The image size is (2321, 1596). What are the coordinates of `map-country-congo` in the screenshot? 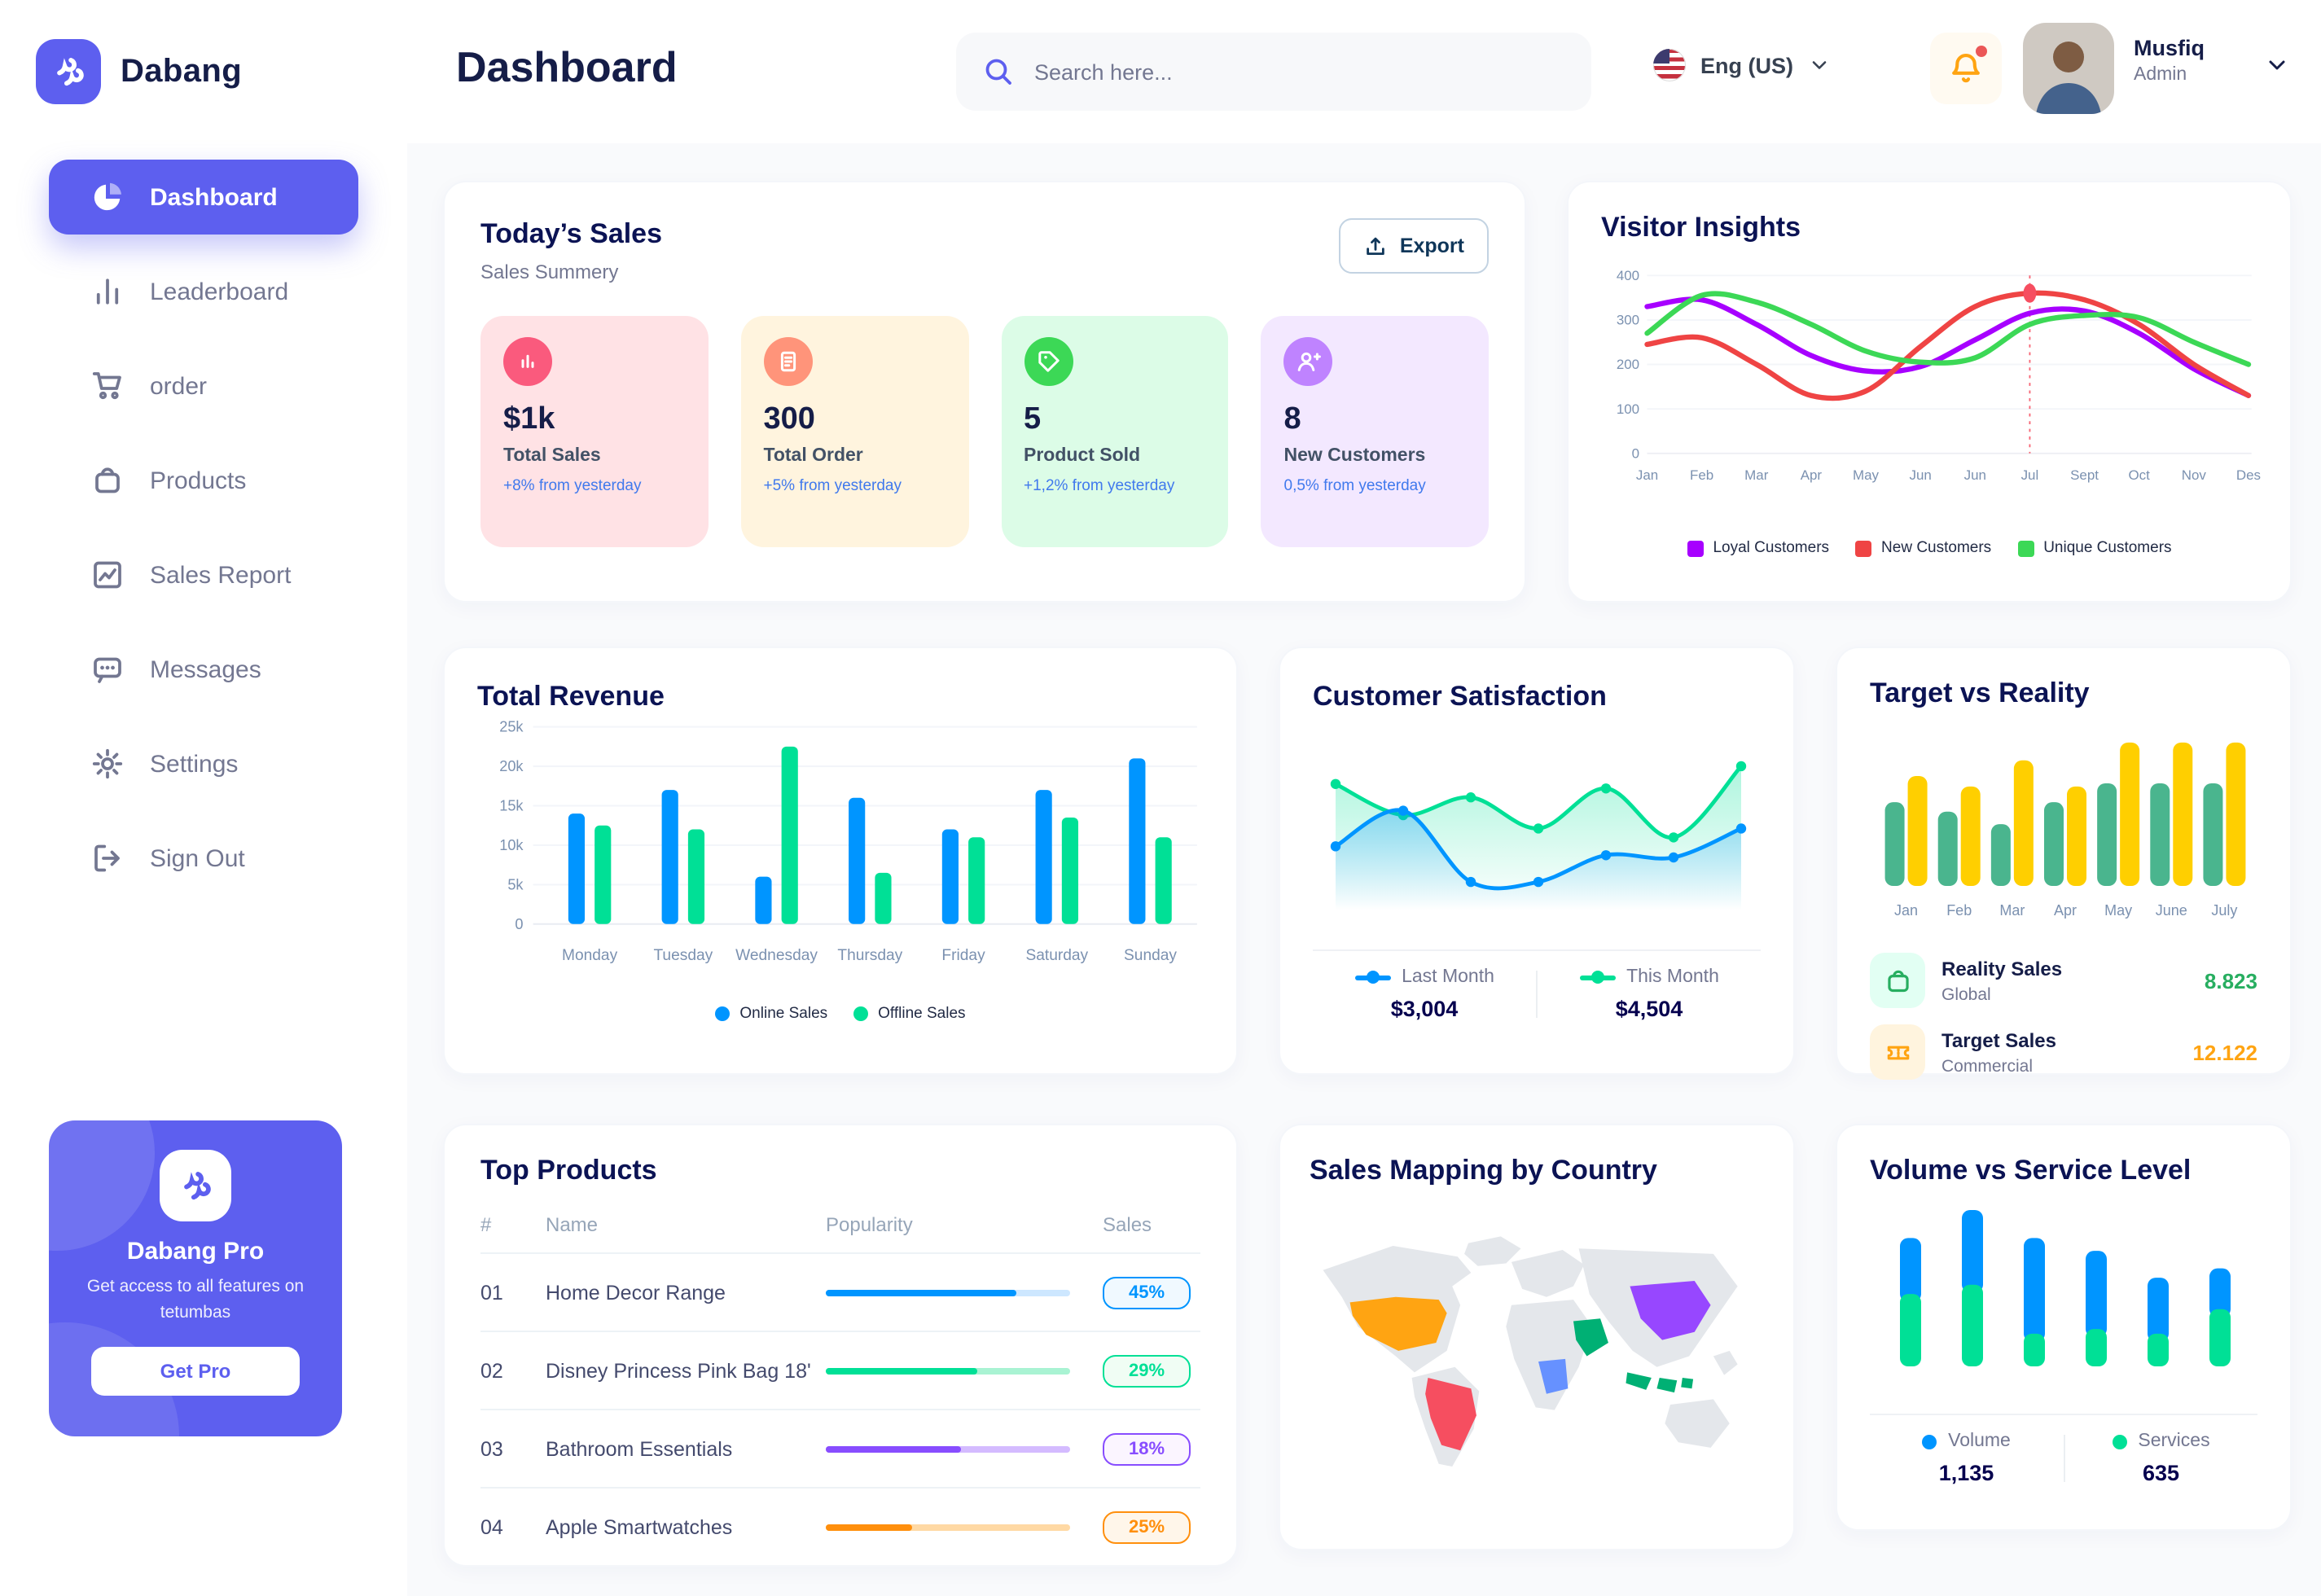 It's located at (1553, 1376).